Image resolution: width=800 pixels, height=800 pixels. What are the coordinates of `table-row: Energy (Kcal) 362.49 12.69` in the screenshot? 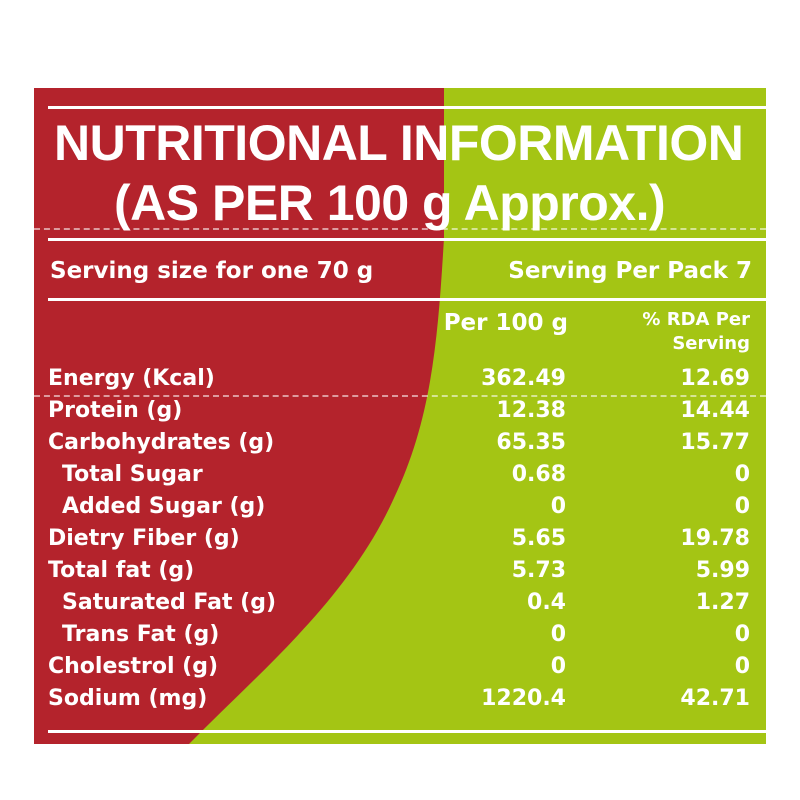 It's located at (400, 379).